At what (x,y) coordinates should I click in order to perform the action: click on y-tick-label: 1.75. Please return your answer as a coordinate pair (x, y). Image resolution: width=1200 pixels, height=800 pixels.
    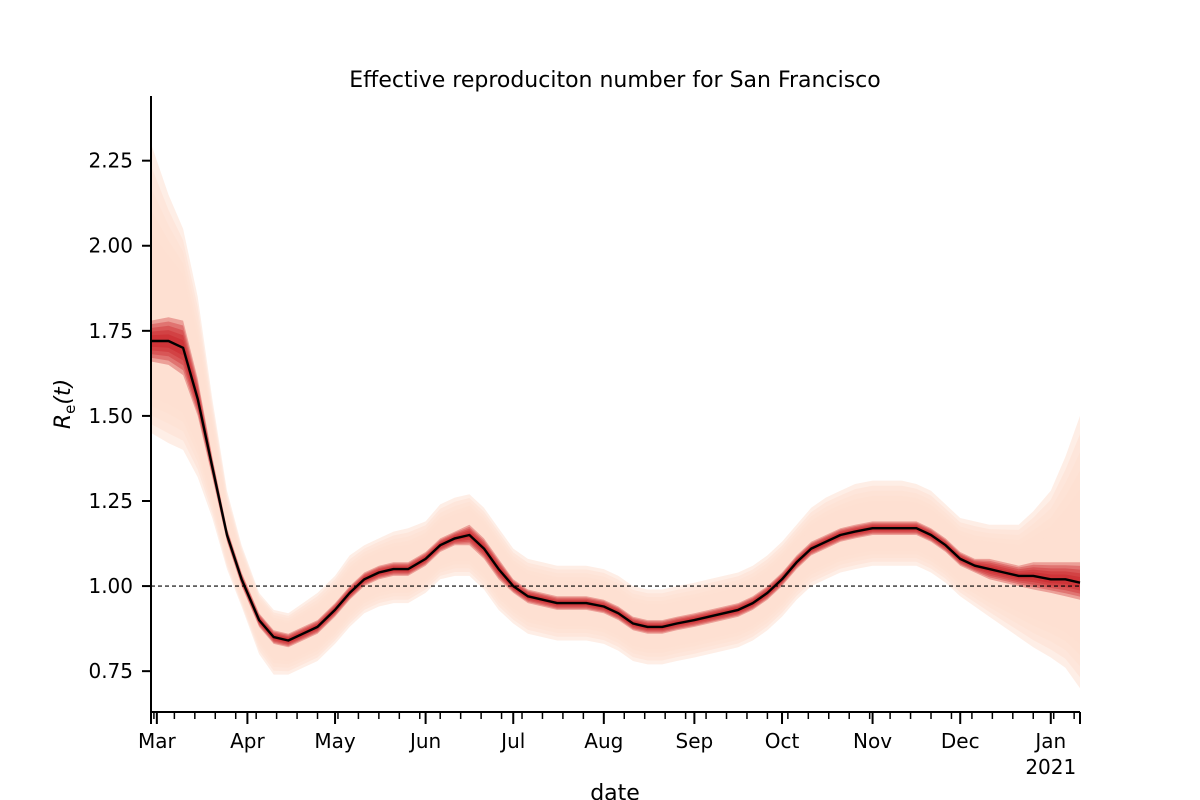
    Looking at the image, I should click on (110, 331).